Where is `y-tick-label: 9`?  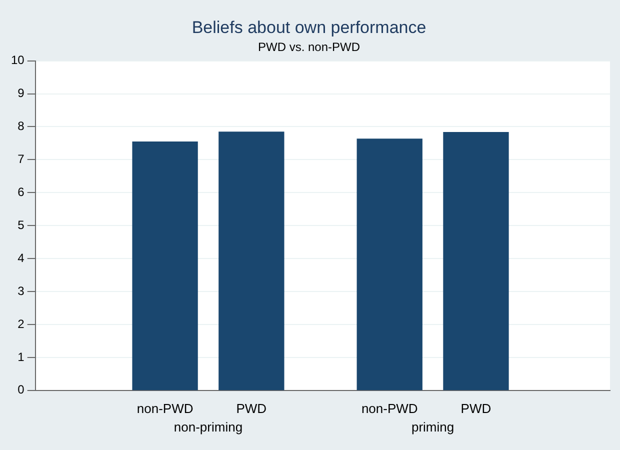 y-tick-label: 9 is located at coordinates (21, 93).